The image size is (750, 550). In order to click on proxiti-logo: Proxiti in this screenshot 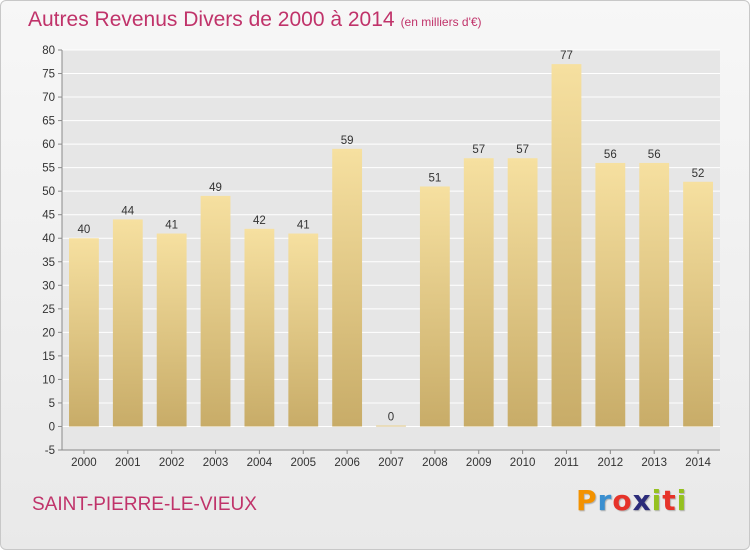, I will do `click(631, 500)`.